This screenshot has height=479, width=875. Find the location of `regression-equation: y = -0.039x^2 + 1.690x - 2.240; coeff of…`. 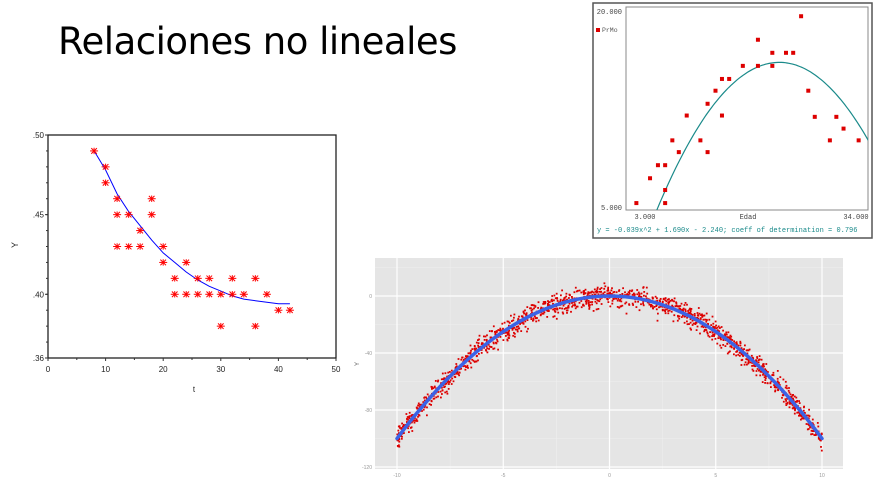

regression-equation: y = -0.039x^2 + 1.690x - 2.240; coeff of… is located at coordinates (727, 230).